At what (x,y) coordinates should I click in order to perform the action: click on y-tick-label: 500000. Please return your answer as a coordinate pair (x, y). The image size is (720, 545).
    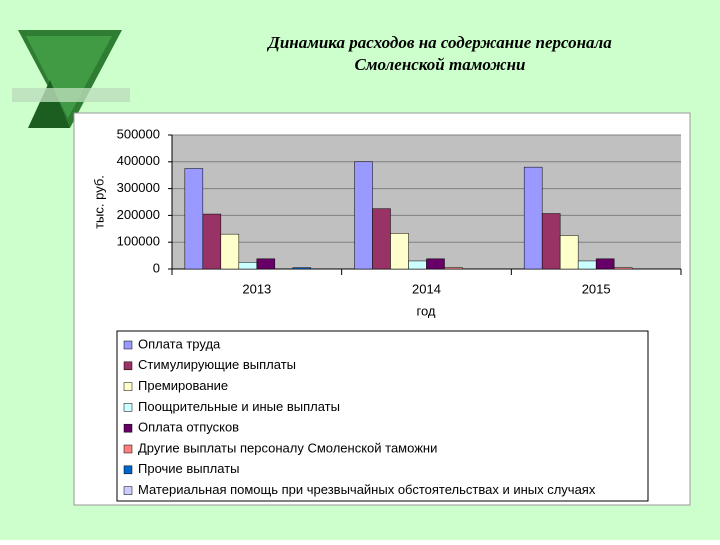
    Looking at the image, I should click on (138, 133).